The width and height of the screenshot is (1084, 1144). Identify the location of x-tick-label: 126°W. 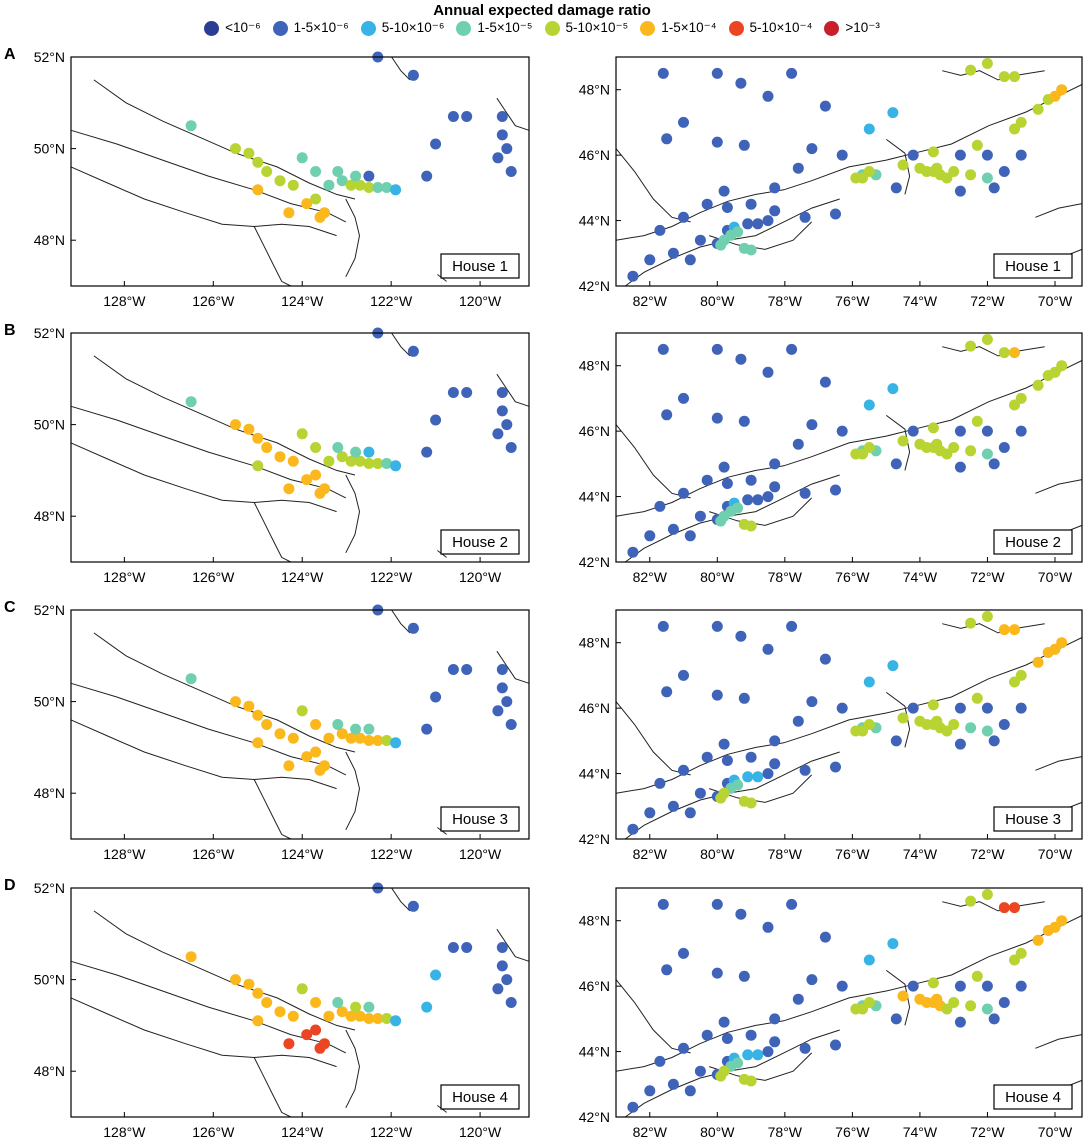
(213, 301).